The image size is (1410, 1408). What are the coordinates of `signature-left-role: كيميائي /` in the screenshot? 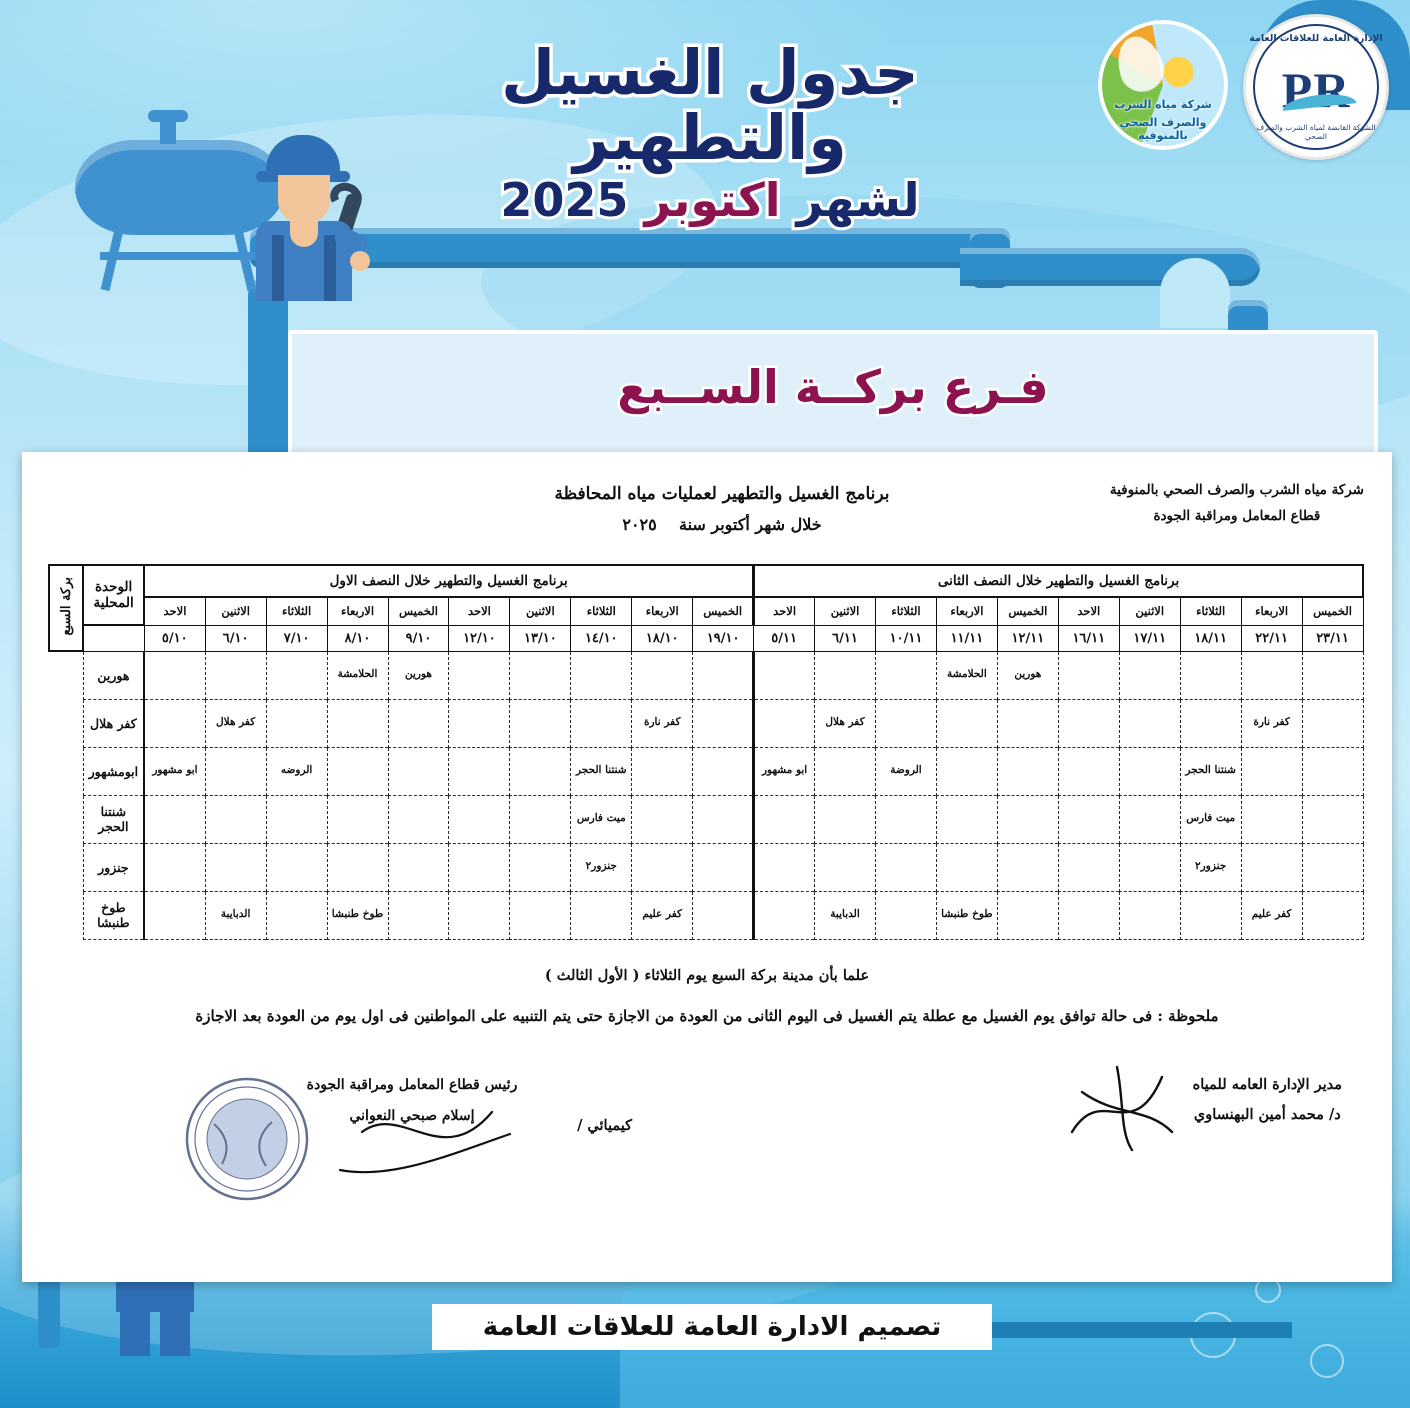 It's located at (604, 1125).